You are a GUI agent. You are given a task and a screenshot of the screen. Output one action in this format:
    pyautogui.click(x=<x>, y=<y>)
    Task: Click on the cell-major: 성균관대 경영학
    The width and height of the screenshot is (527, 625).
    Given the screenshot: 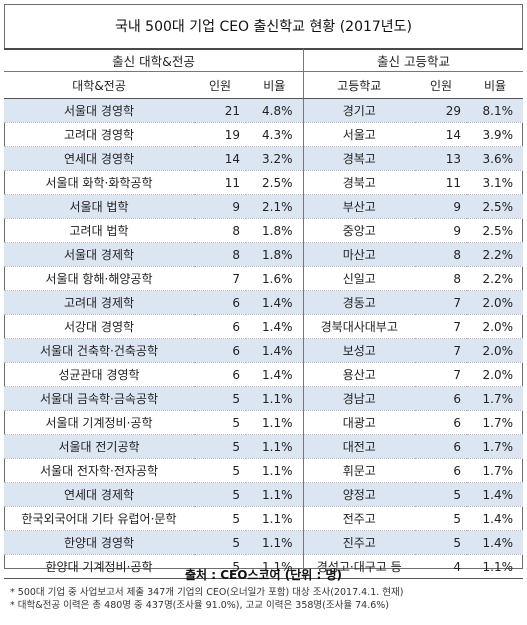 What is the action you would take?
    pyautogui.click(x=99, y=374)
    